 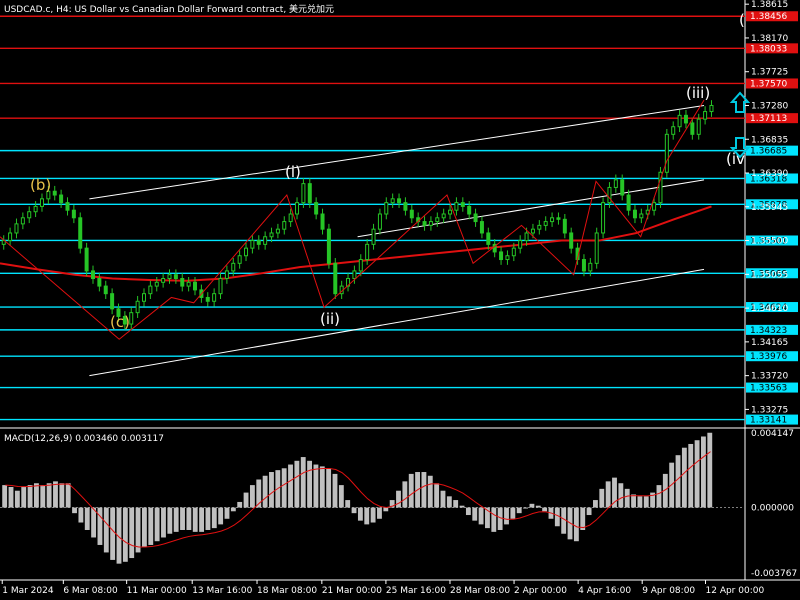 What do you see at coordinates (769, 410) in the screenshot?
I see `y-tick-label: 1.33275` at bounding box center [769, 410].